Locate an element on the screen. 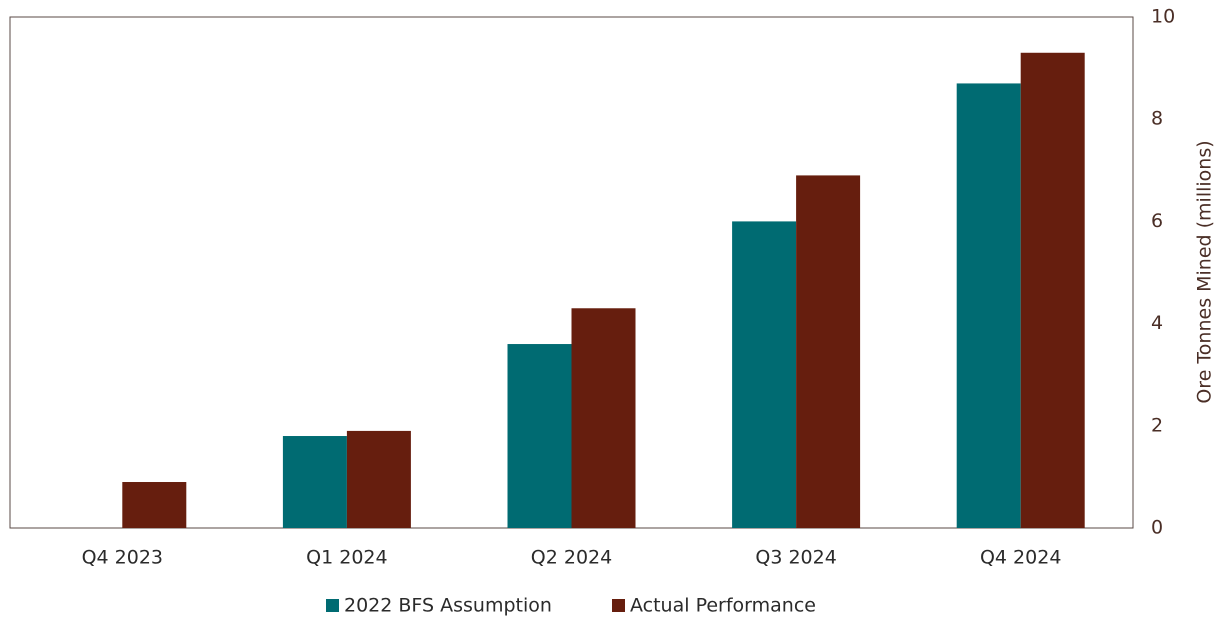 This screenshot has height=618, width=1221. y-axis-label: Ore Tonnes Mined (millions) is located at coordinates (1205, 271).